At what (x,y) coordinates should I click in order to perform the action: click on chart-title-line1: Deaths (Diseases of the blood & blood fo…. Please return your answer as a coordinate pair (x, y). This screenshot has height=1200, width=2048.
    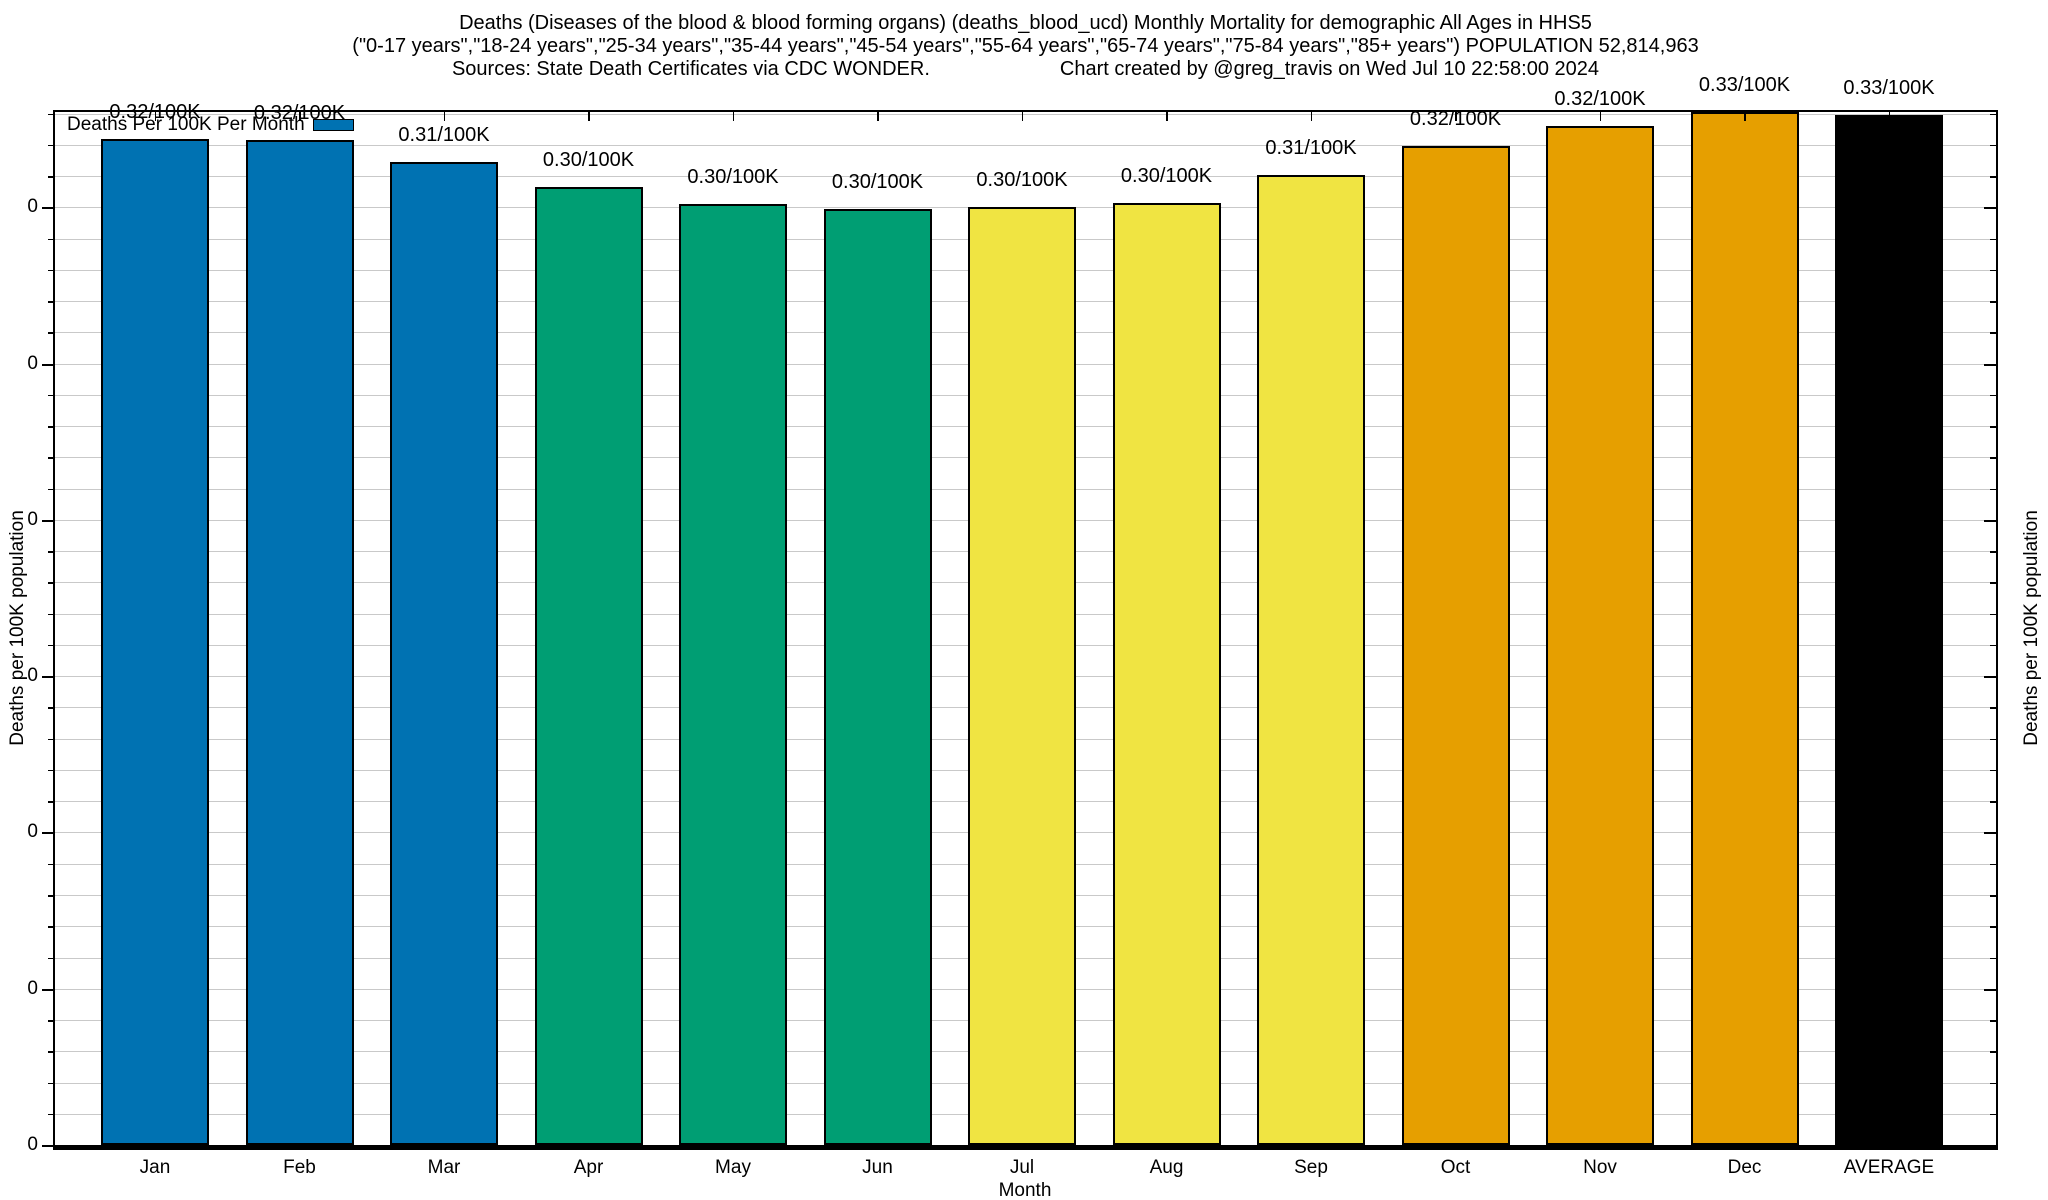
    Looking at the image, I should click on (1025, 23).